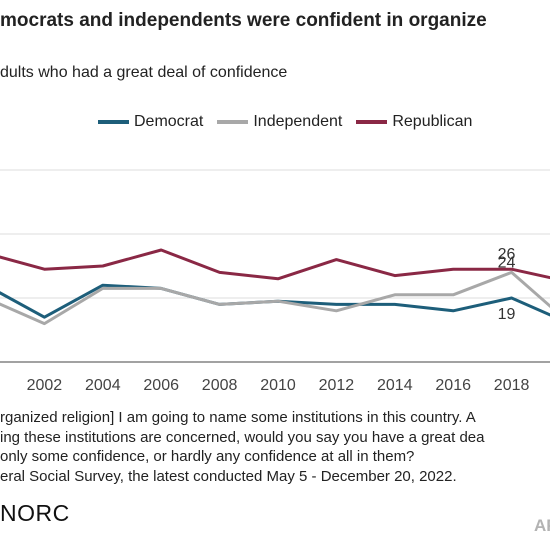  I want to click on x-axis-ticks: 20022004200620082010201220142016201820, so click(278, 385).